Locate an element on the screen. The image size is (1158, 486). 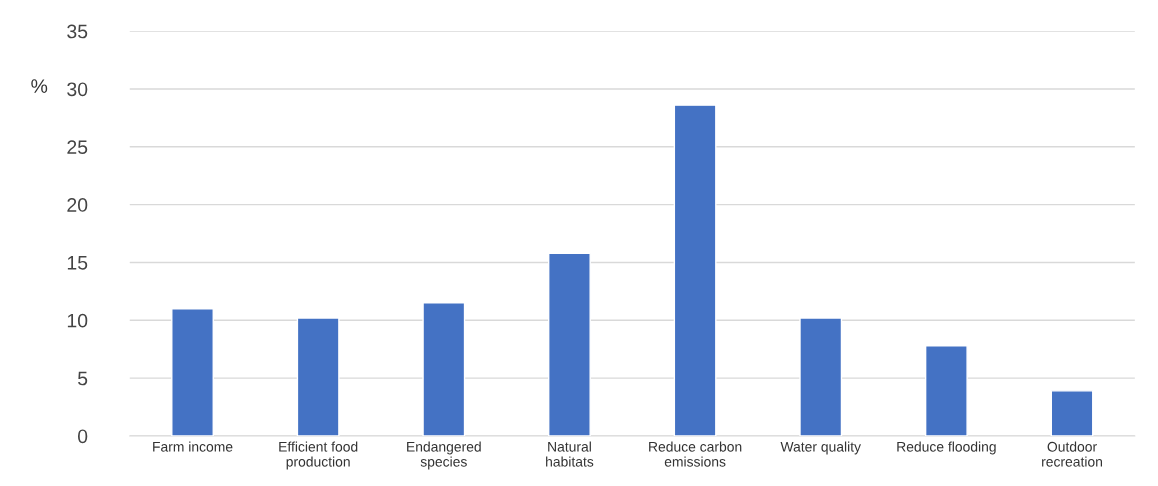
x-tick-label: Efficient food production is located at coordinates (318, 455).